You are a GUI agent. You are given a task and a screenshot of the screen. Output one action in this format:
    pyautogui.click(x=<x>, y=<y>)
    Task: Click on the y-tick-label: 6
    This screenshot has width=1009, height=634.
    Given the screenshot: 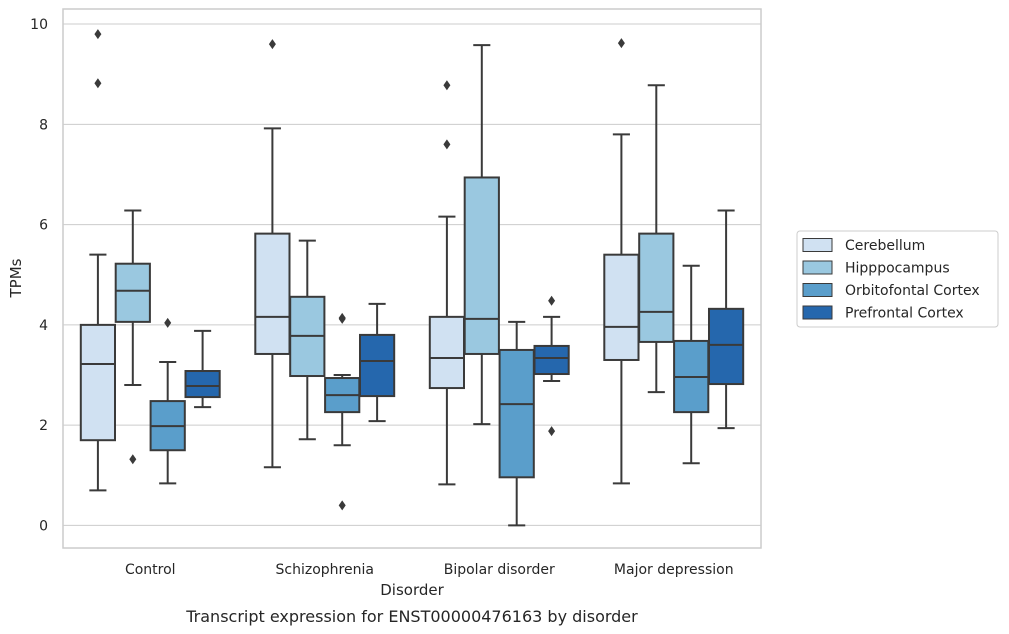 What is the action you would take?
    pyautogui.click(x=43, y=226)
    